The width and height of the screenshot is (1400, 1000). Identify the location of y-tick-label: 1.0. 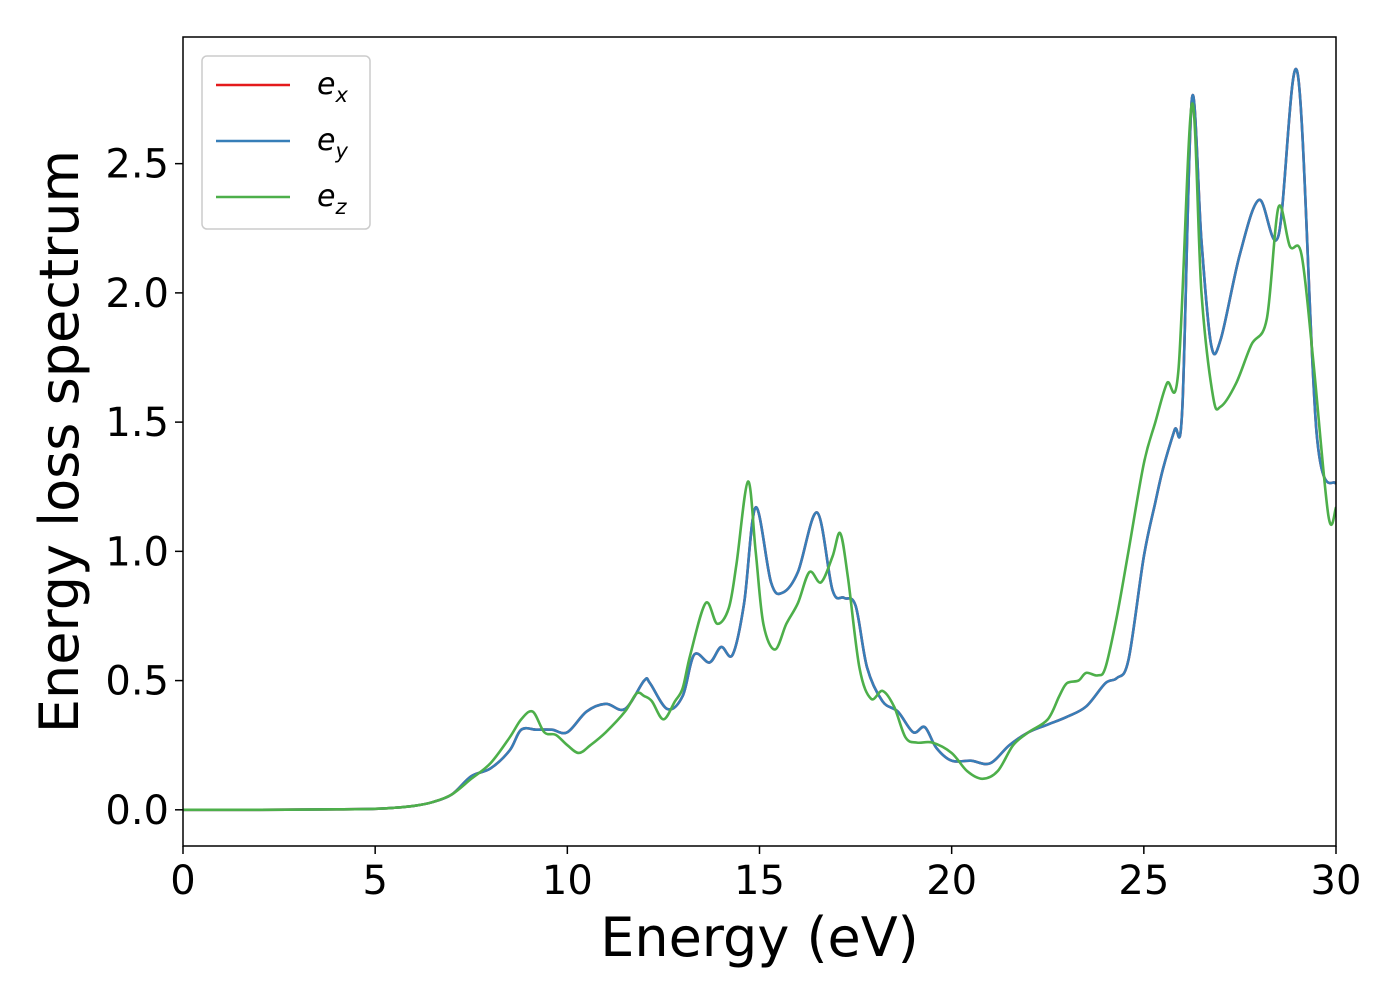
(137, 552).